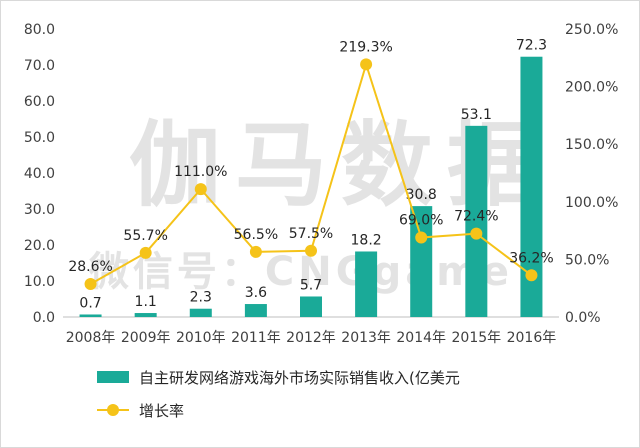 This screenshot has height=448, width=640. I want to click on line-data-label: 111.0%, so click(200, 172).